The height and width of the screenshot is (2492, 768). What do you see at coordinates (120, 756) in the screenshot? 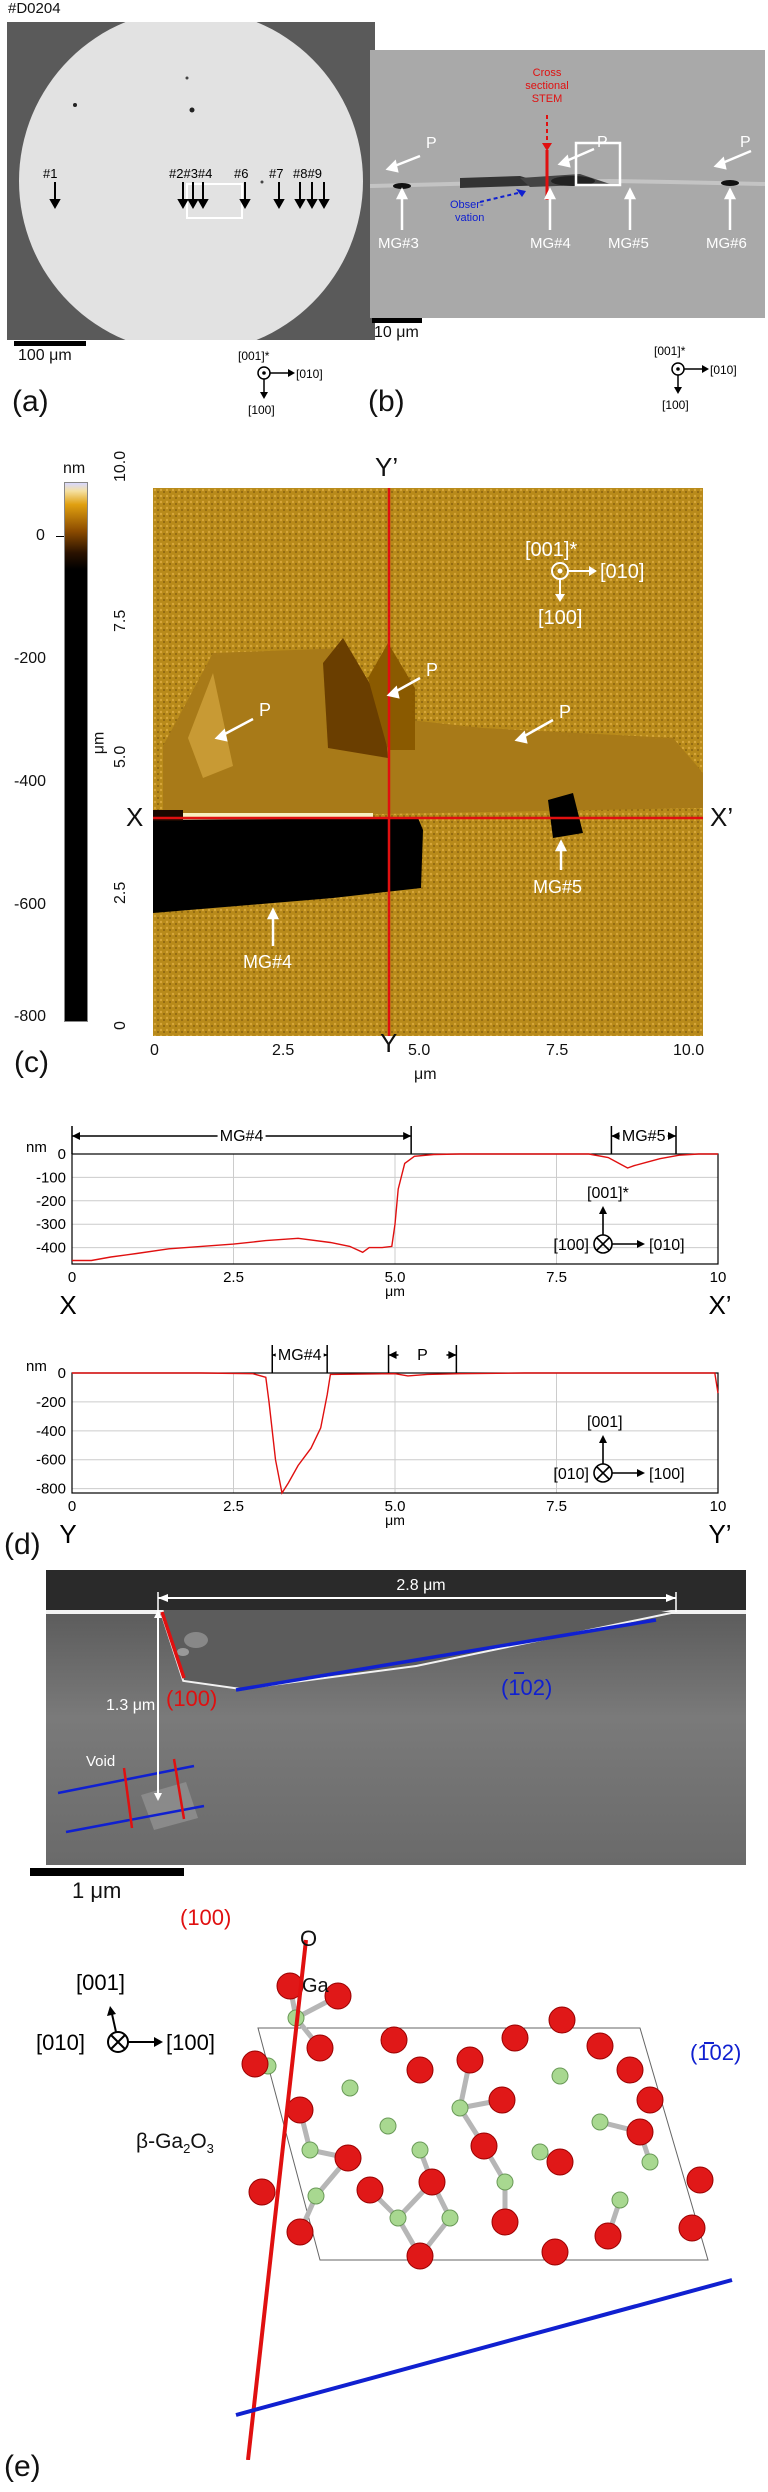
I see `y-tick: 5.0` at bounding box center [120, 756].